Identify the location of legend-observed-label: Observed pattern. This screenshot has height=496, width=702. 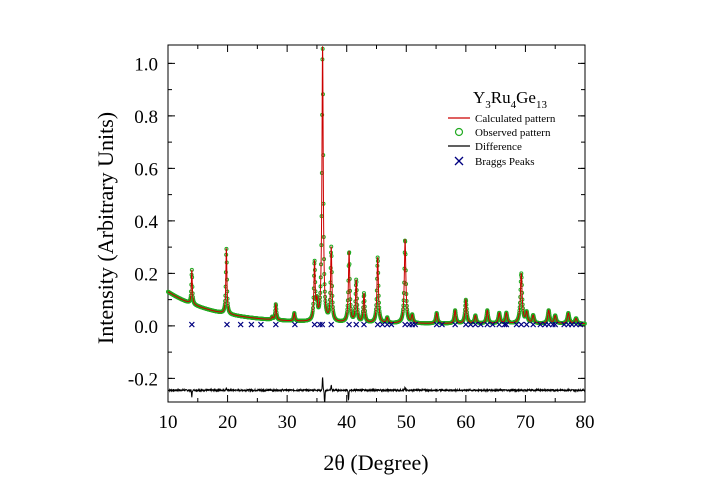
(513, 133).